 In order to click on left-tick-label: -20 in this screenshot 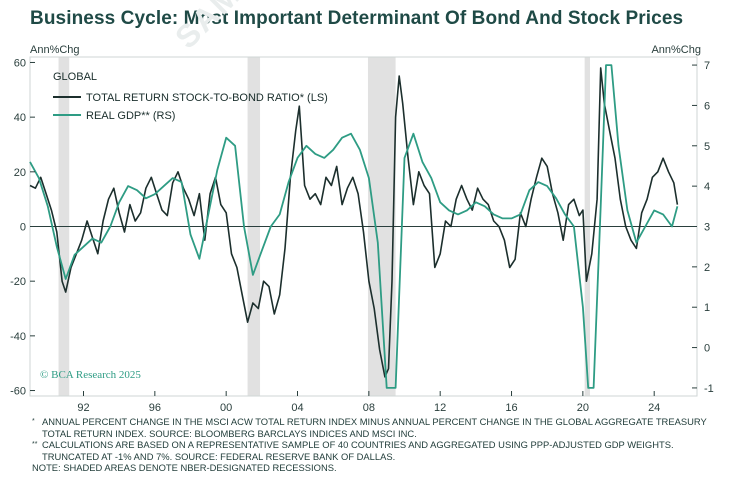, I will do `click(18, 282)`.